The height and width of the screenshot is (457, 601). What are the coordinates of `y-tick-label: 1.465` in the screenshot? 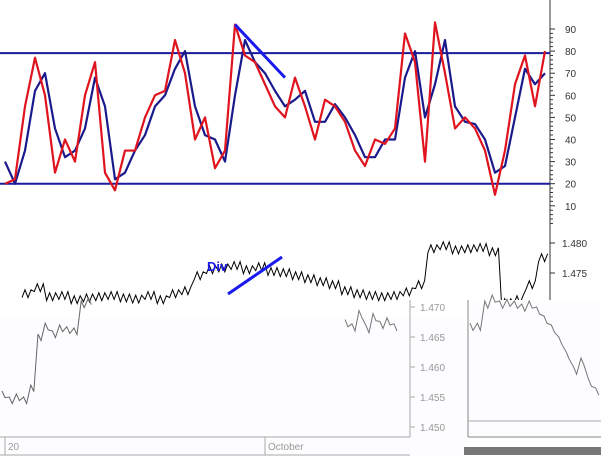 It's located at (432, 338).